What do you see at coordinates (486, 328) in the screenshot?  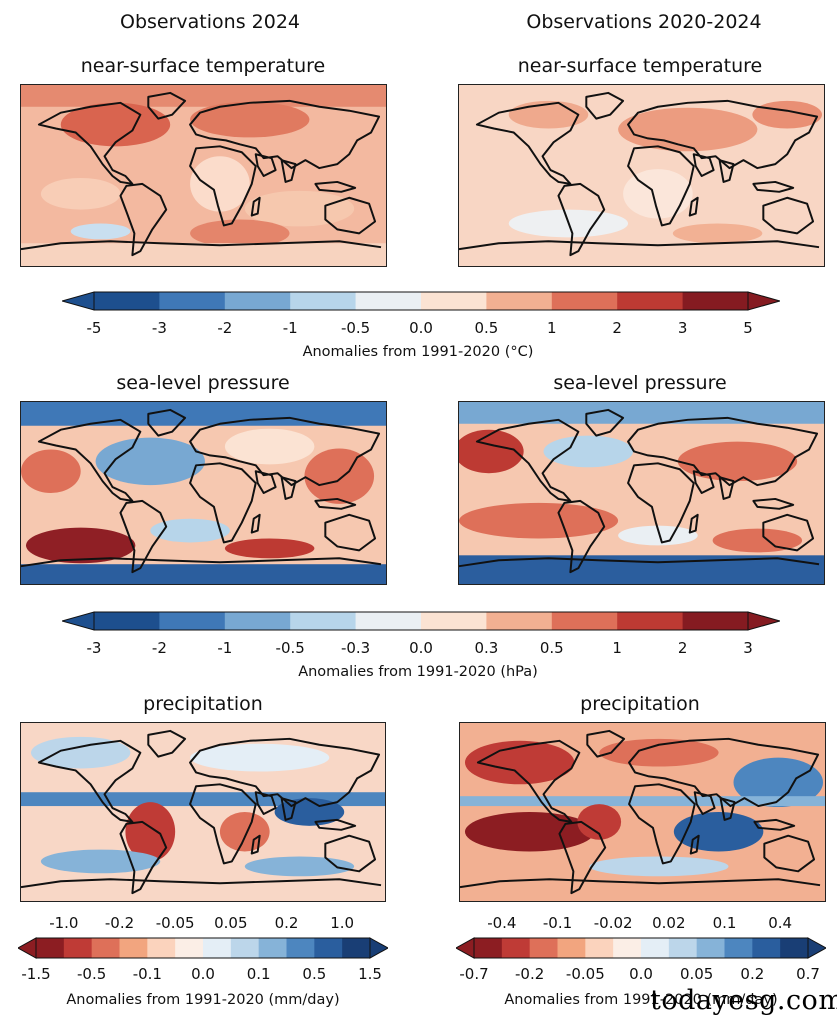 I see `temperature-tick-label: 0.5` at bounding box center [486, 328].